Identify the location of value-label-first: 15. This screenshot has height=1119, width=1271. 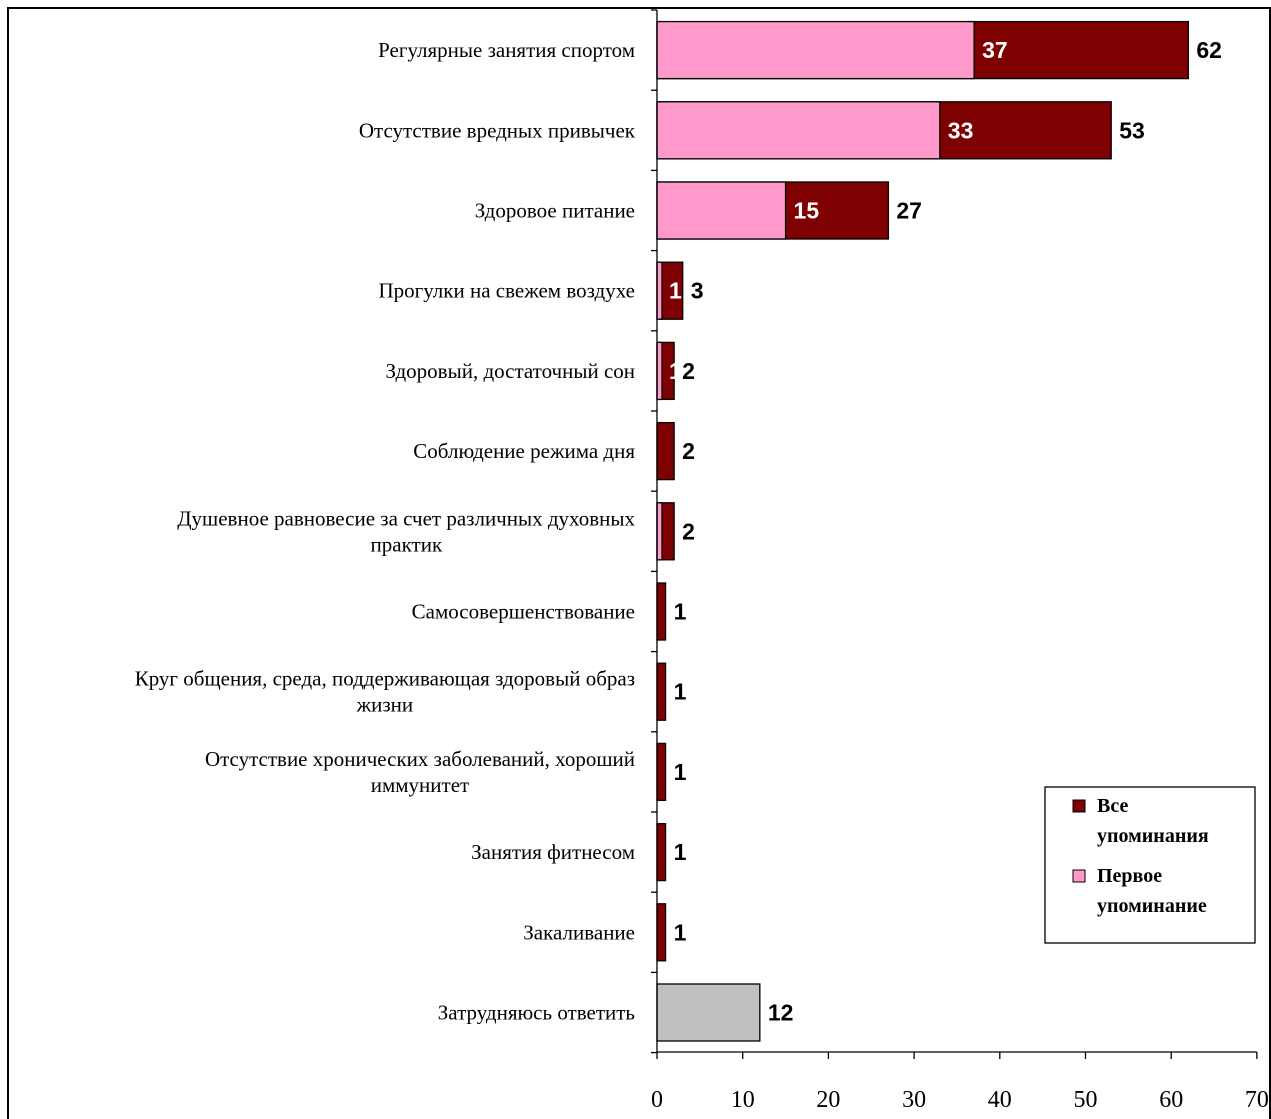
(807, 211).